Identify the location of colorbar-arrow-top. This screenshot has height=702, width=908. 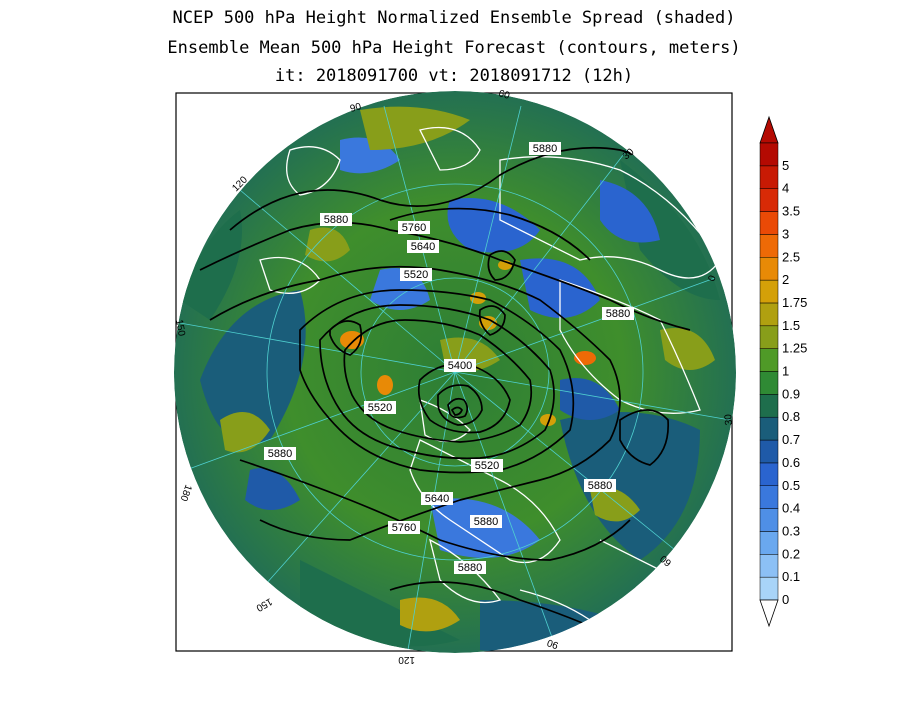
(769, 129).